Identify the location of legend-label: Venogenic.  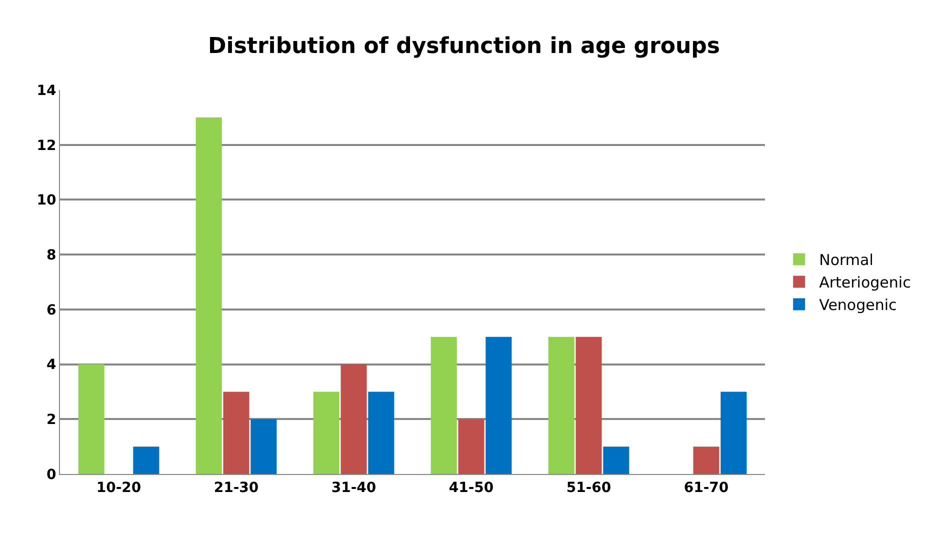
(858, 305).